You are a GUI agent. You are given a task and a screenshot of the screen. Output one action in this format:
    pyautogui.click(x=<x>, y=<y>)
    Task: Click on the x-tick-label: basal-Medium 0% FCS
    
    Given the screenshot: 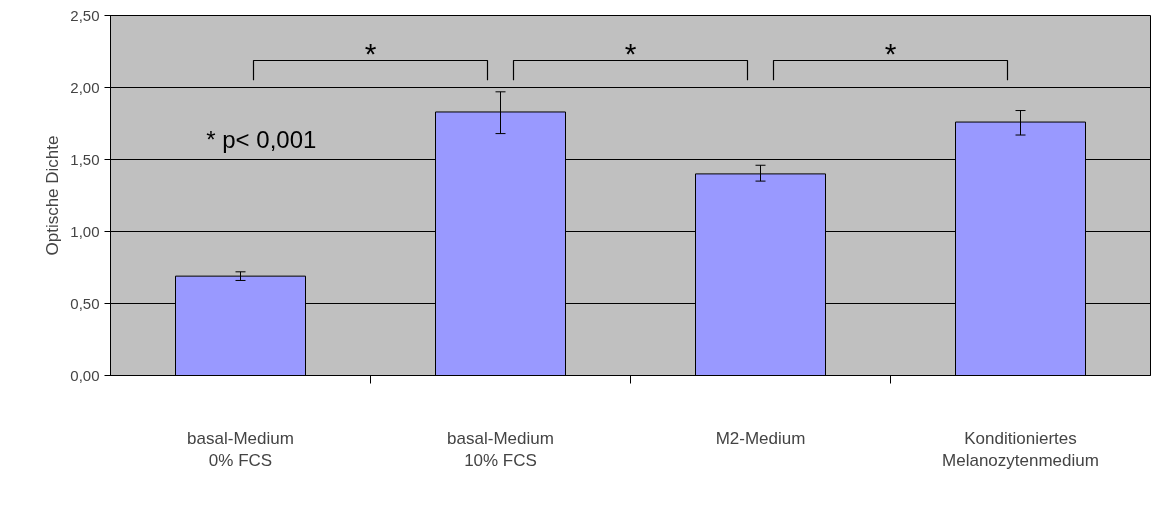 What is the action you would take?
    pyautogui.click(x=240, y=449)
    